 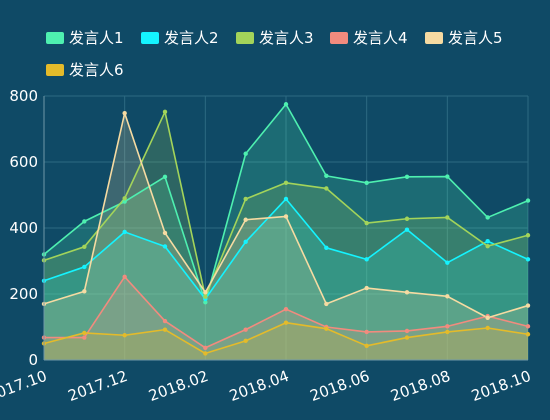 I want to click on y-tick-label: 200, so click(x=23, y=294).